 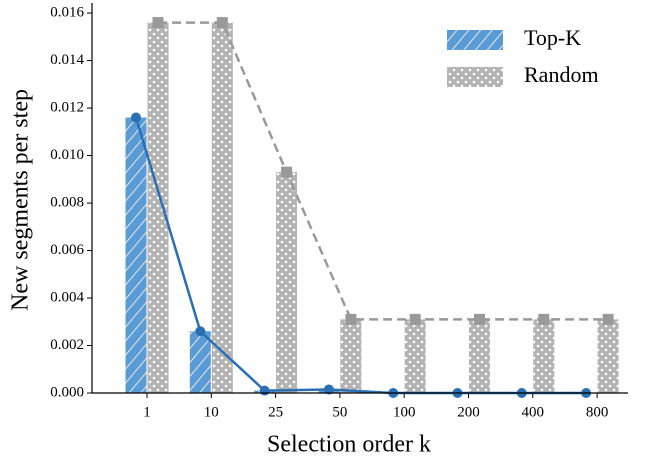 I want to click on x-tick-label: 10, so click(x=211, y=412).